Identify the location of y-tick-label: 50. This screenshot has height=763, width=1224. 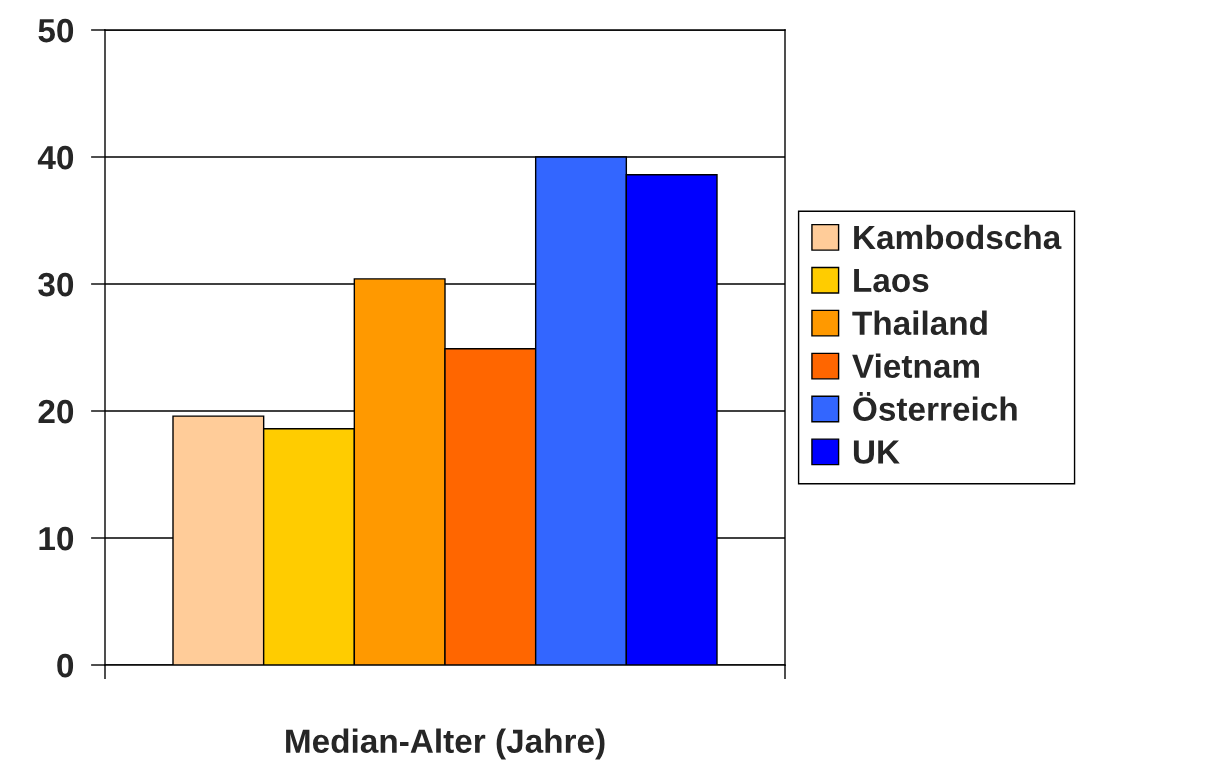
(56, 30).